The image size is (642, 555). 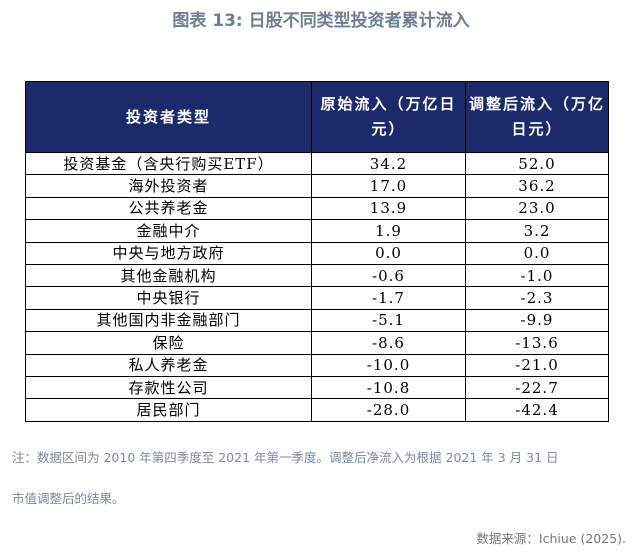 I want to click on investor-type-cell: 金融中介, so click(x=168, y=231).